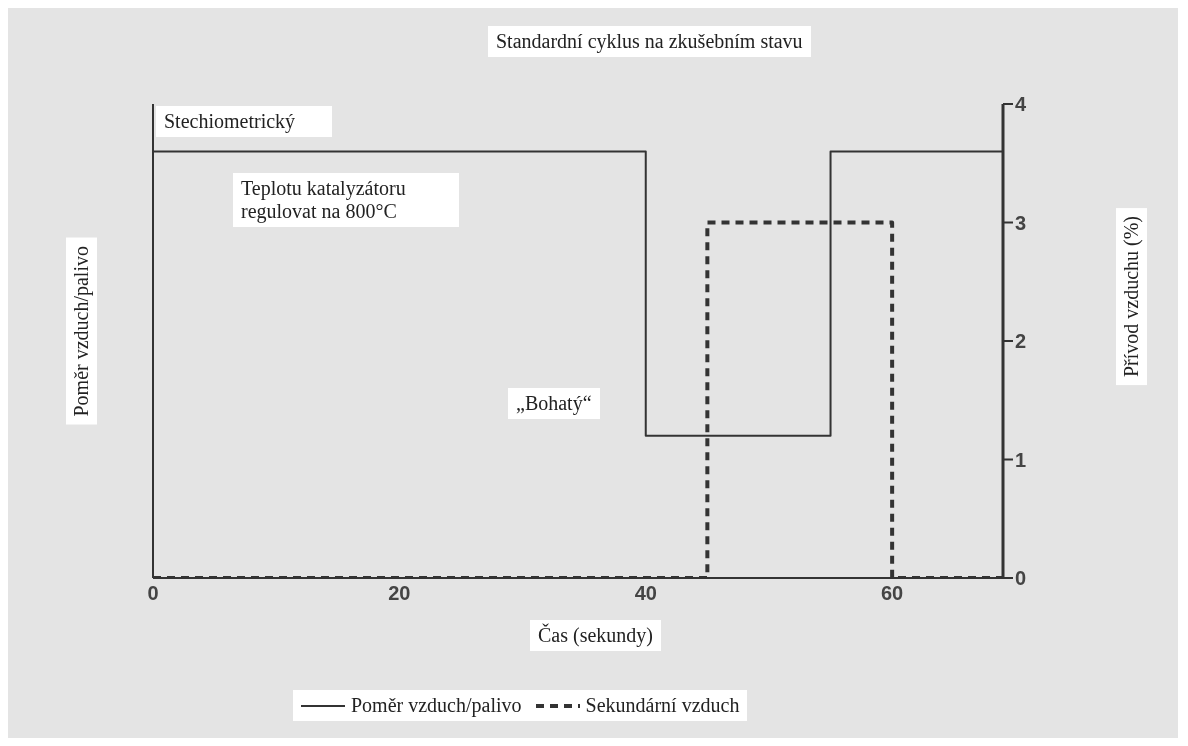 Image resolution: width=1188 pixels, height=746 pixels. What do you see at coordinates (1021, 578) in the screenshot?
I see `y2-tick-label: 0` at bounding box center [1021, 578].